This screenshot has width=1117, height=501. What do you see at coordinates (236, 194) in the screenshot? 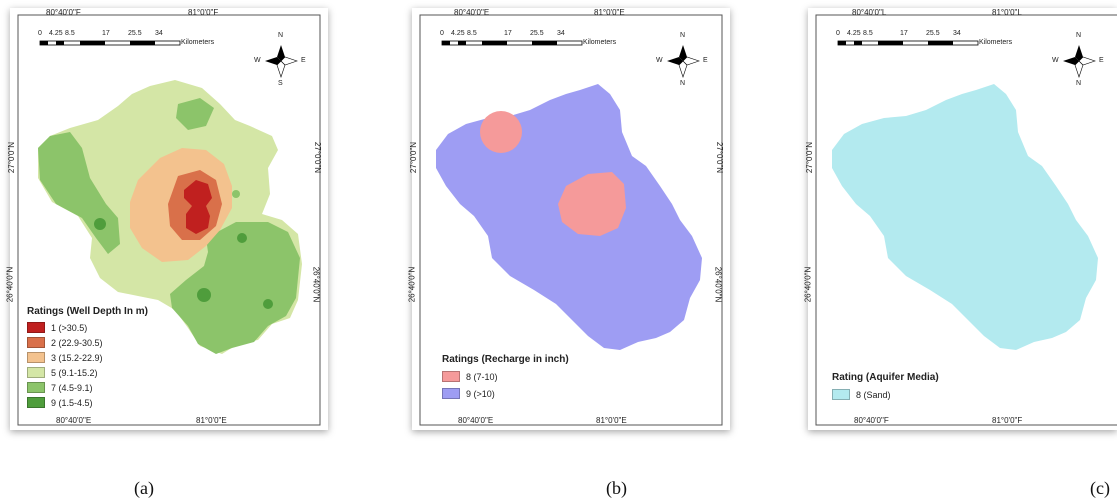
I see `region-well-depth-7-spot` at bounding box center [236, 194].